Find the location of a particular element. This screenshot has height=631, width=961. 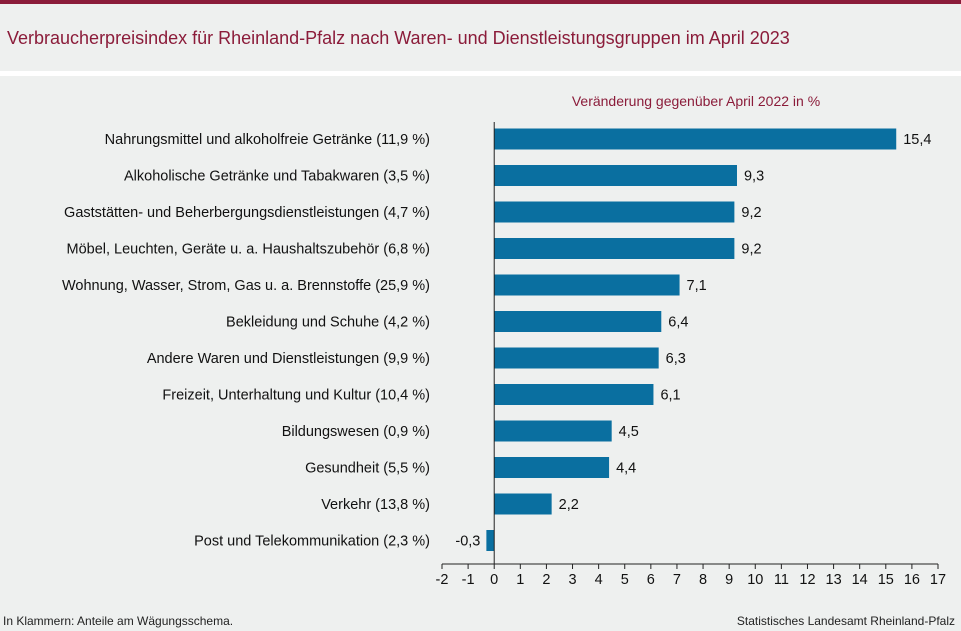

x-tick-label: 4 is located at coordinates (599, 580).